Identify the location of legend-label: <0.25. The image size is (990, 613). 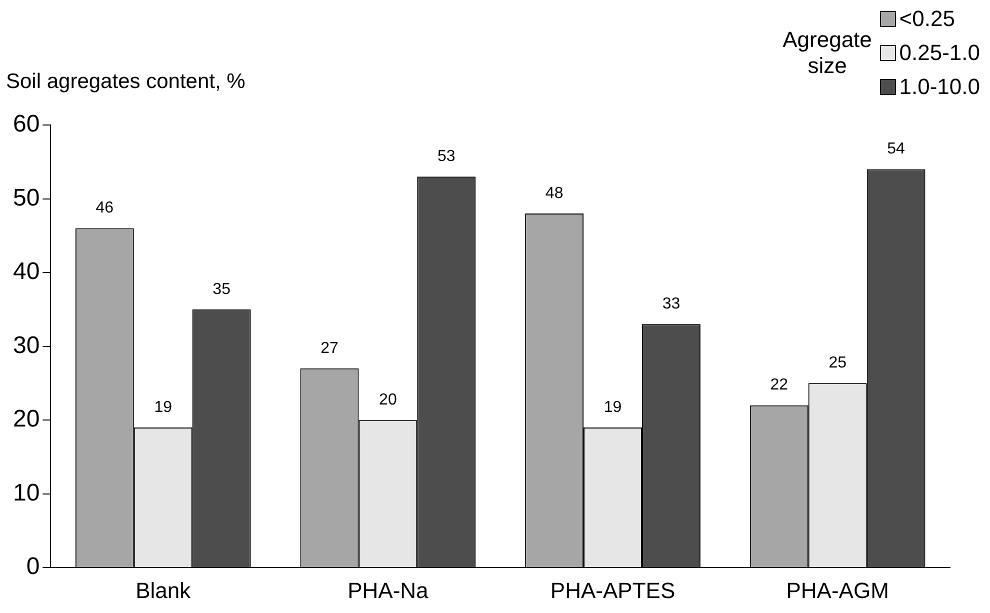
(927, 19).